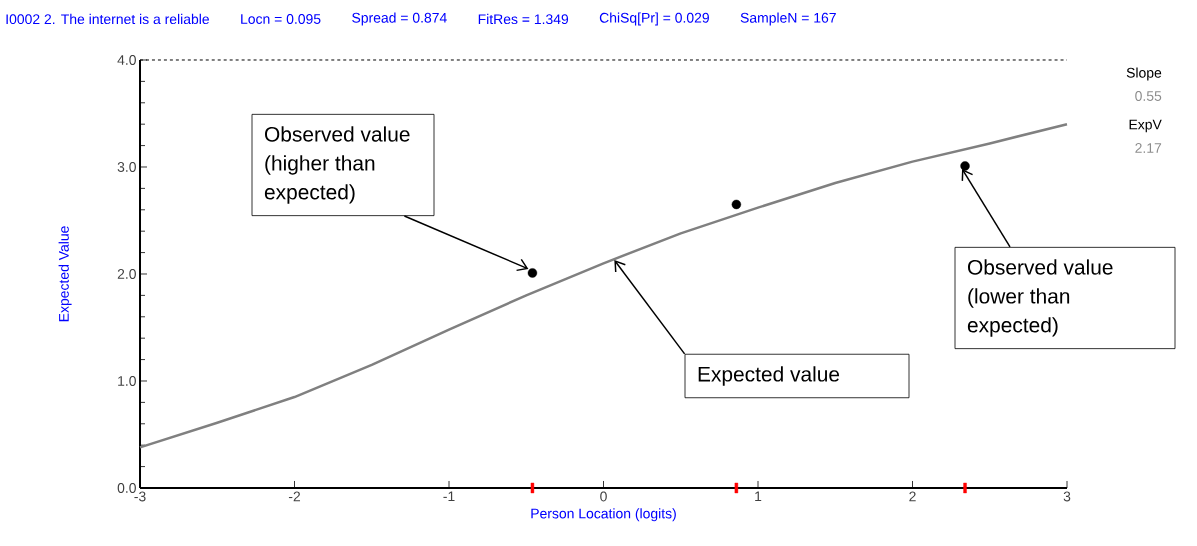  What do you see at coordinates (769, 376) in the screenshot?
I see `annotation: Expected value` at bounding box center [769, 376].